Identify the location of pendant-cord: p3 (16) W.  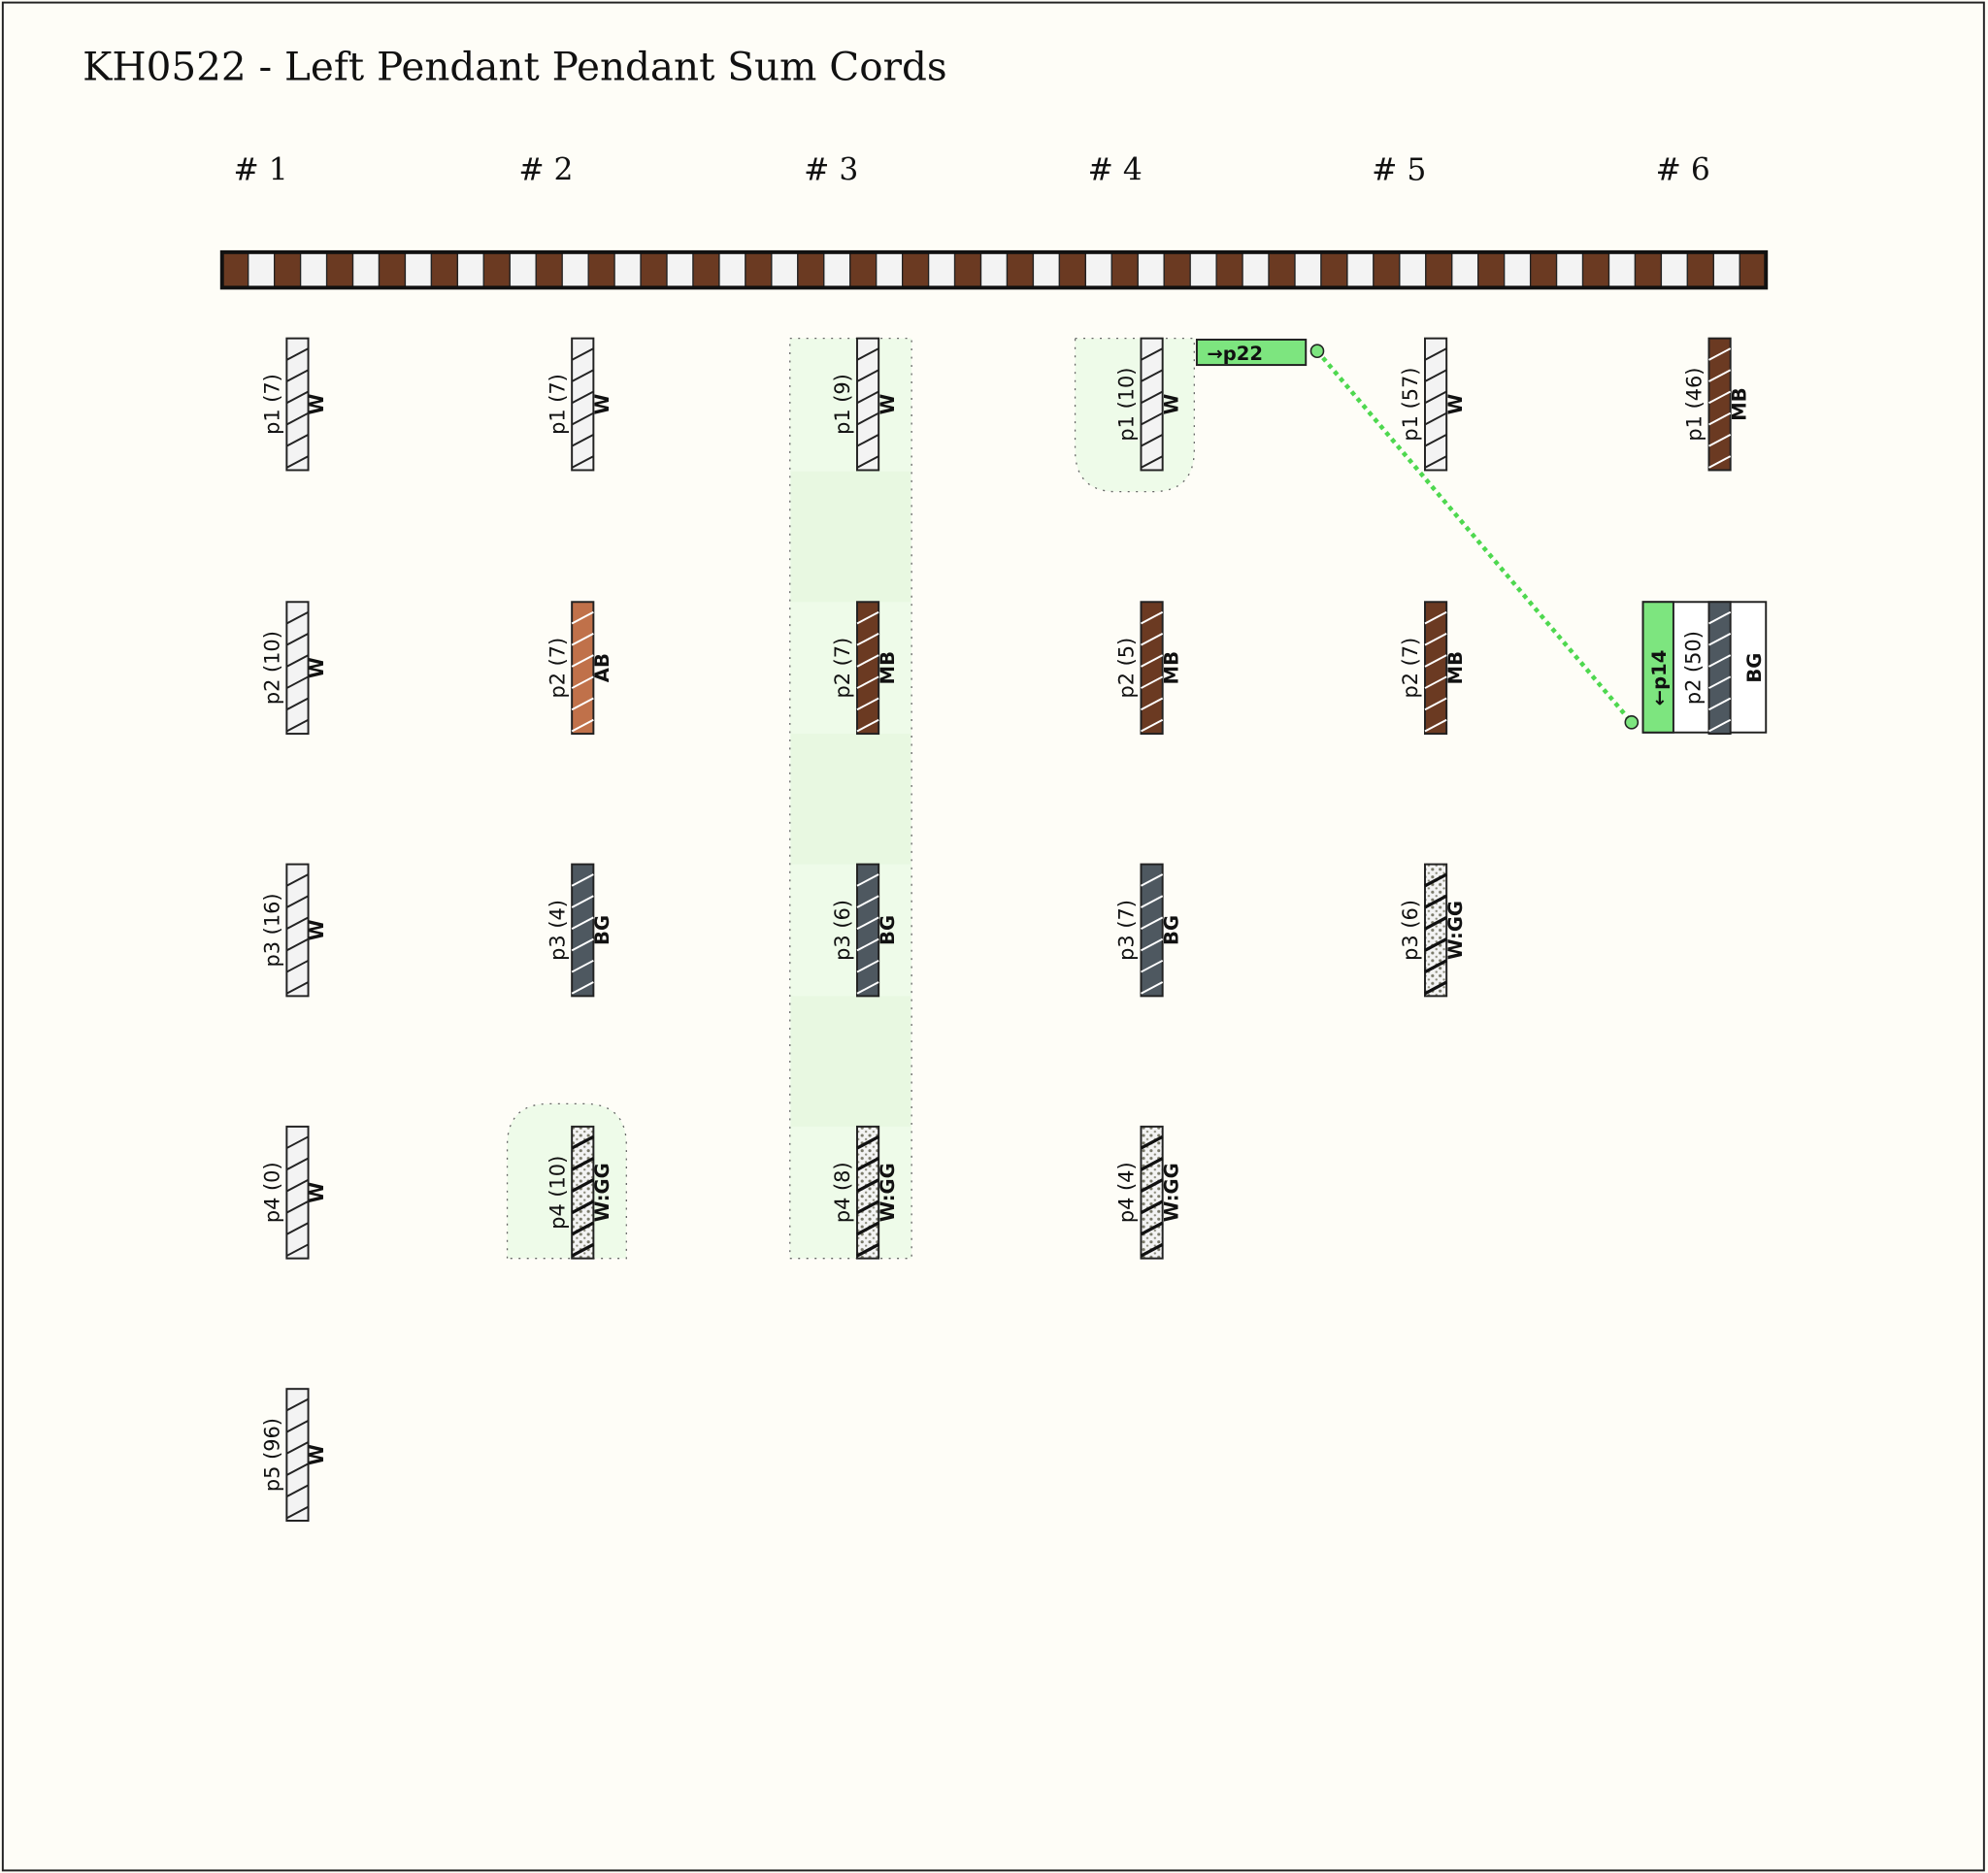
(295, 930).